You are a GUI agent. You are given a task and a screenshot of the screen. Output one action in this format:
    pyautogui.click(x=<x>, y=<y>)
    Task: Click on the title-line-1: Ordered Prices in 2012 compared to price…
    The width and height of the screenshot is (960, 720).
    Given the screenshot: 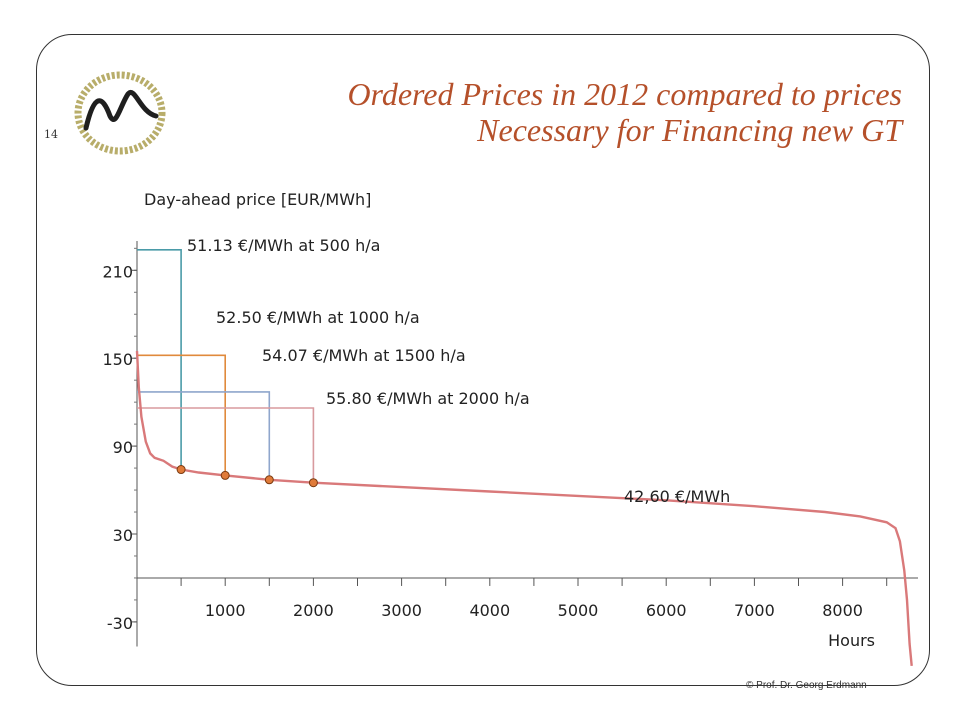 What is the action you would take?
    pyautogui.click(x=624, y=94)
    